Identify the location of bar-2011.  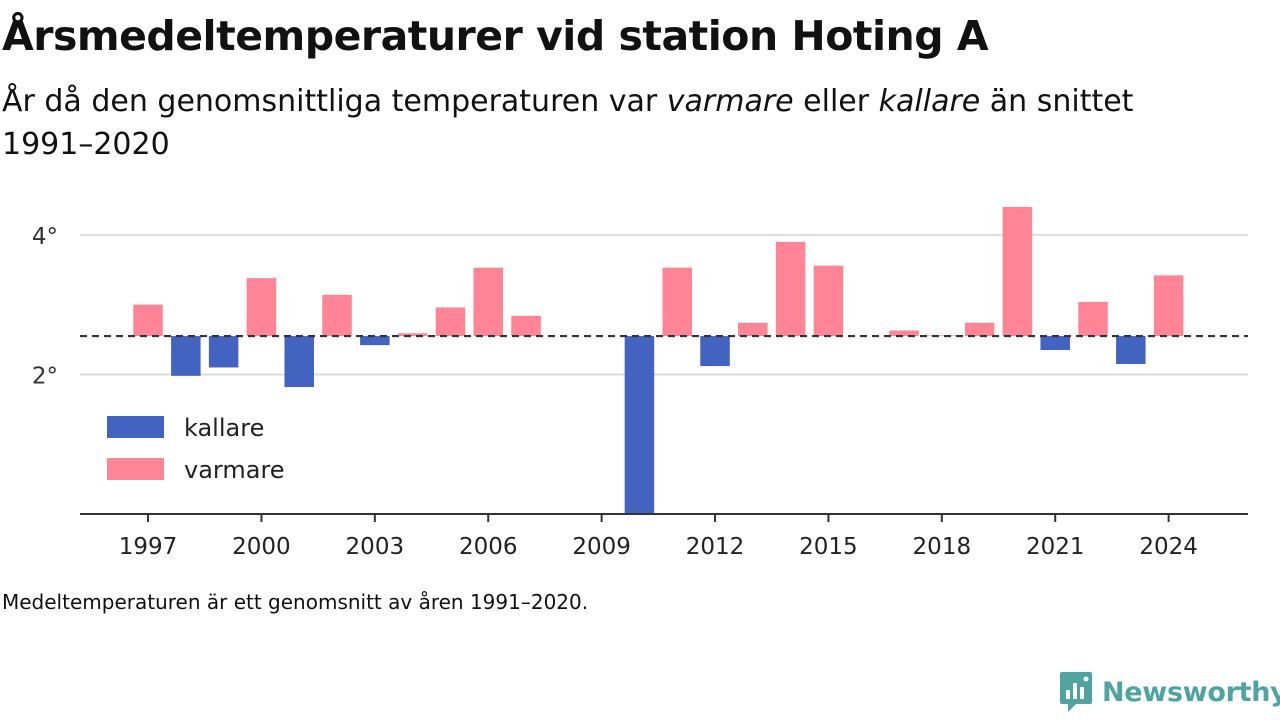
(677, 302).